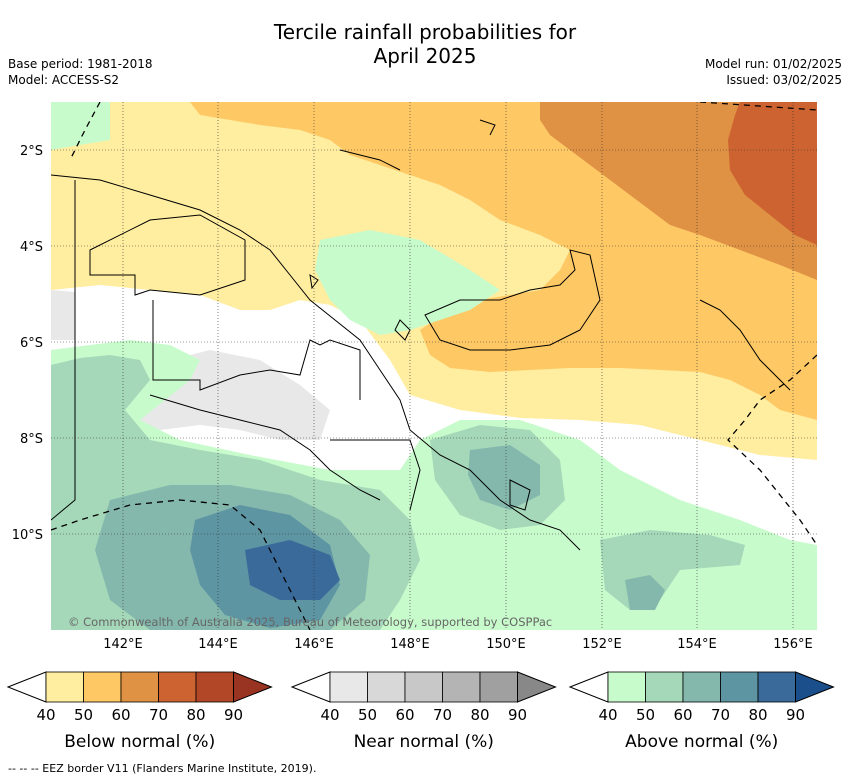  Describe the element at coordinates (218, 644) in the screenshot. I see `lon-label: 144°E` at that location.